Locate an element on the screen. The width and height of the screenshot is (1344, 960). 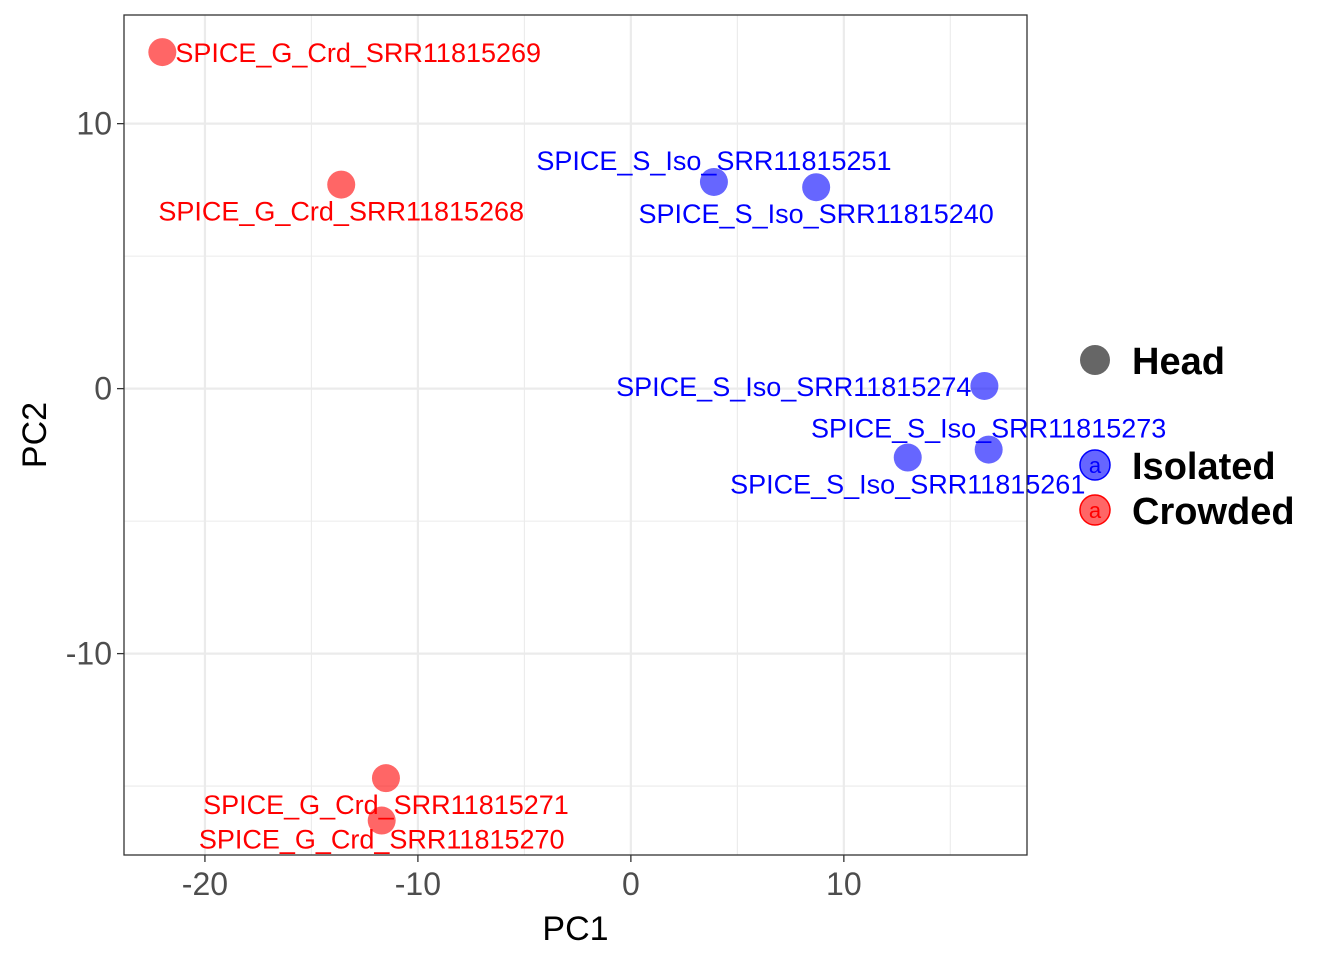
point-label: SPICE_S_Iso_SRR11815261 is located at coordinates (907, 485).